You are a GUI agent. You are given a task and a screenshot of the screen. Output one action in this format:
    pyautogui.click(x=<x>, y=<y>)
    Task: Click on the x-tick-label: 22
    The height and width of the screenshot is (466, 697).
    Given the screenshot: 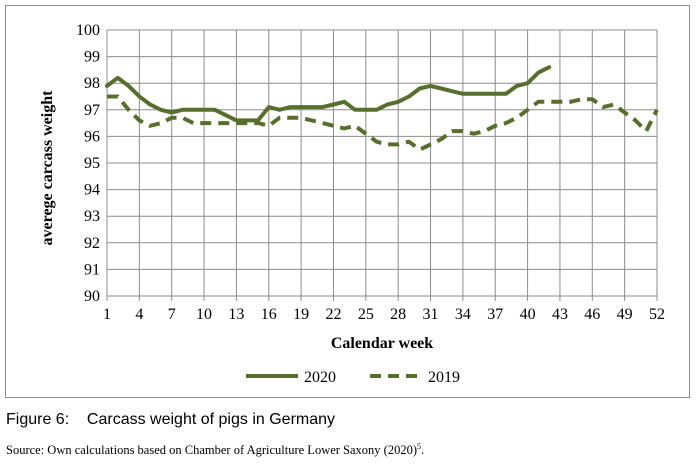 What is the action you would take?
    pyautogui.click(x=333, y=314)
    